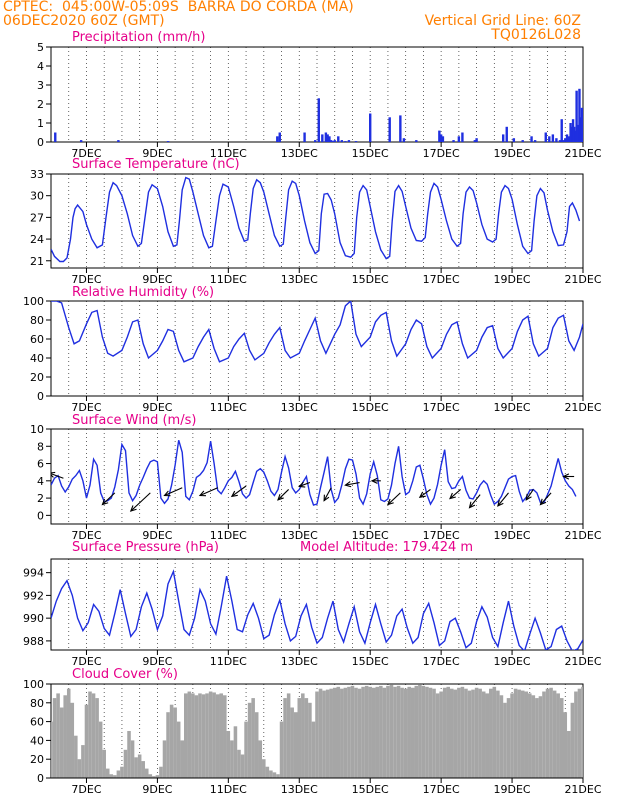  Describe the element at coordinates (37, 740) in the screenshot. I see `y-tick-label: 40` at that location.